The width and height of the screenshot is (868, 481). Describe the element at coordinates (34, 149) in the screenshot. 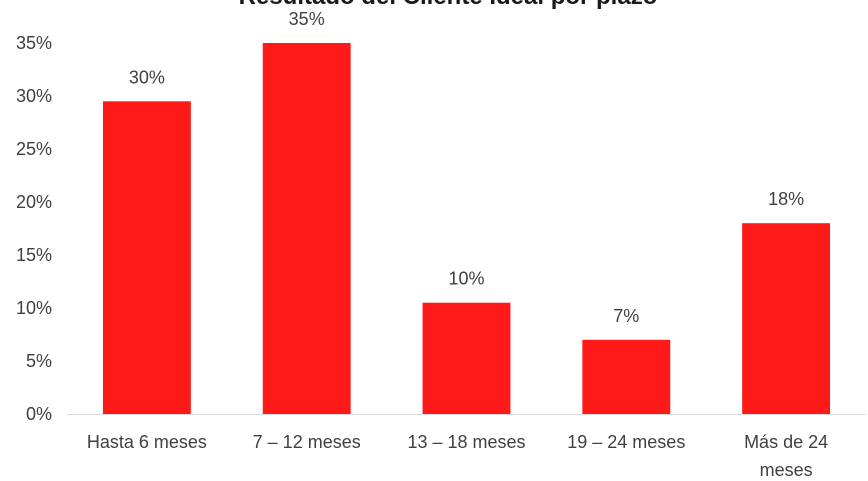

I see `y-tick-label: 25%` at that location.